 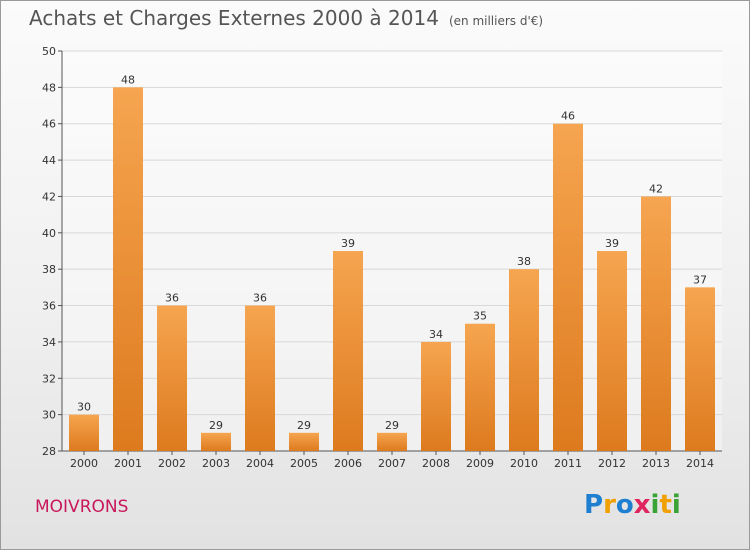 What do you see at coordinates (234, 18) in the screenshot?
I see `chart-title: Achats et Charges Externes 2000 à 2014` at bounding box center [234, 18].